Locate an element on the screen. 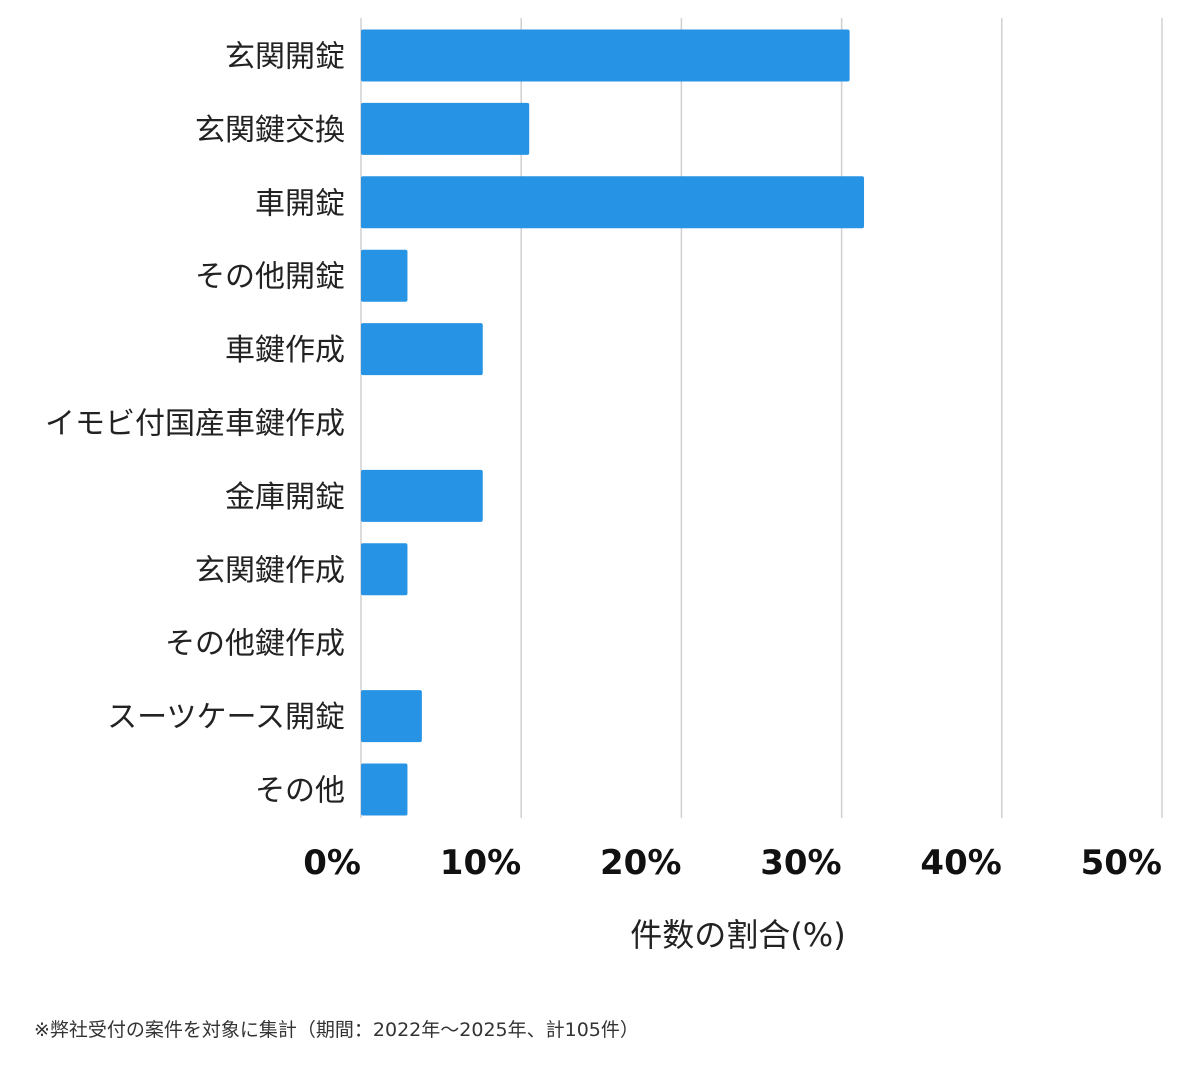 Image resolution: width=1200 pixels, height=1069 pixels. category-label-4: 車鍵作成 is located at coordinates (285, 350).